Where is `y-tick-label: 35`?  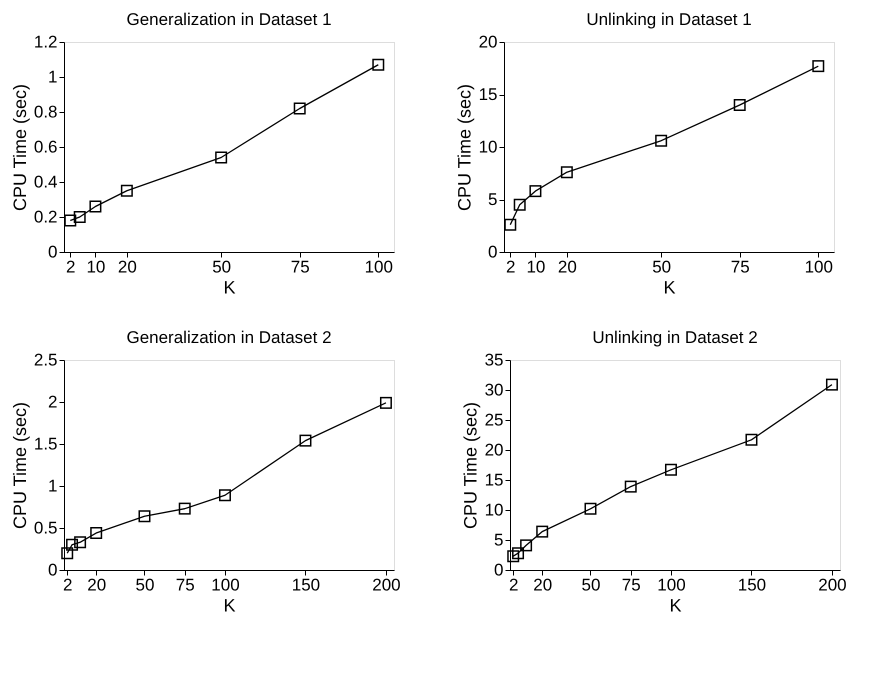 y-tick-label: 35 is located at coordinates (494, 360).